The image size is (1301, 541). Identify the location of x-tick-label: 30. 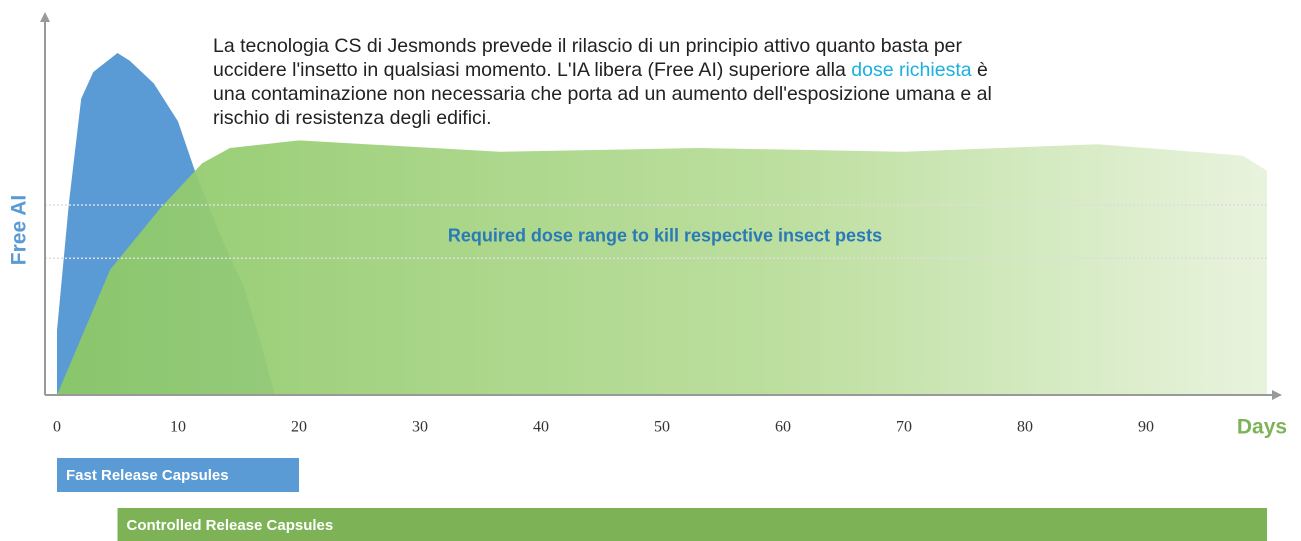
(420, 427).